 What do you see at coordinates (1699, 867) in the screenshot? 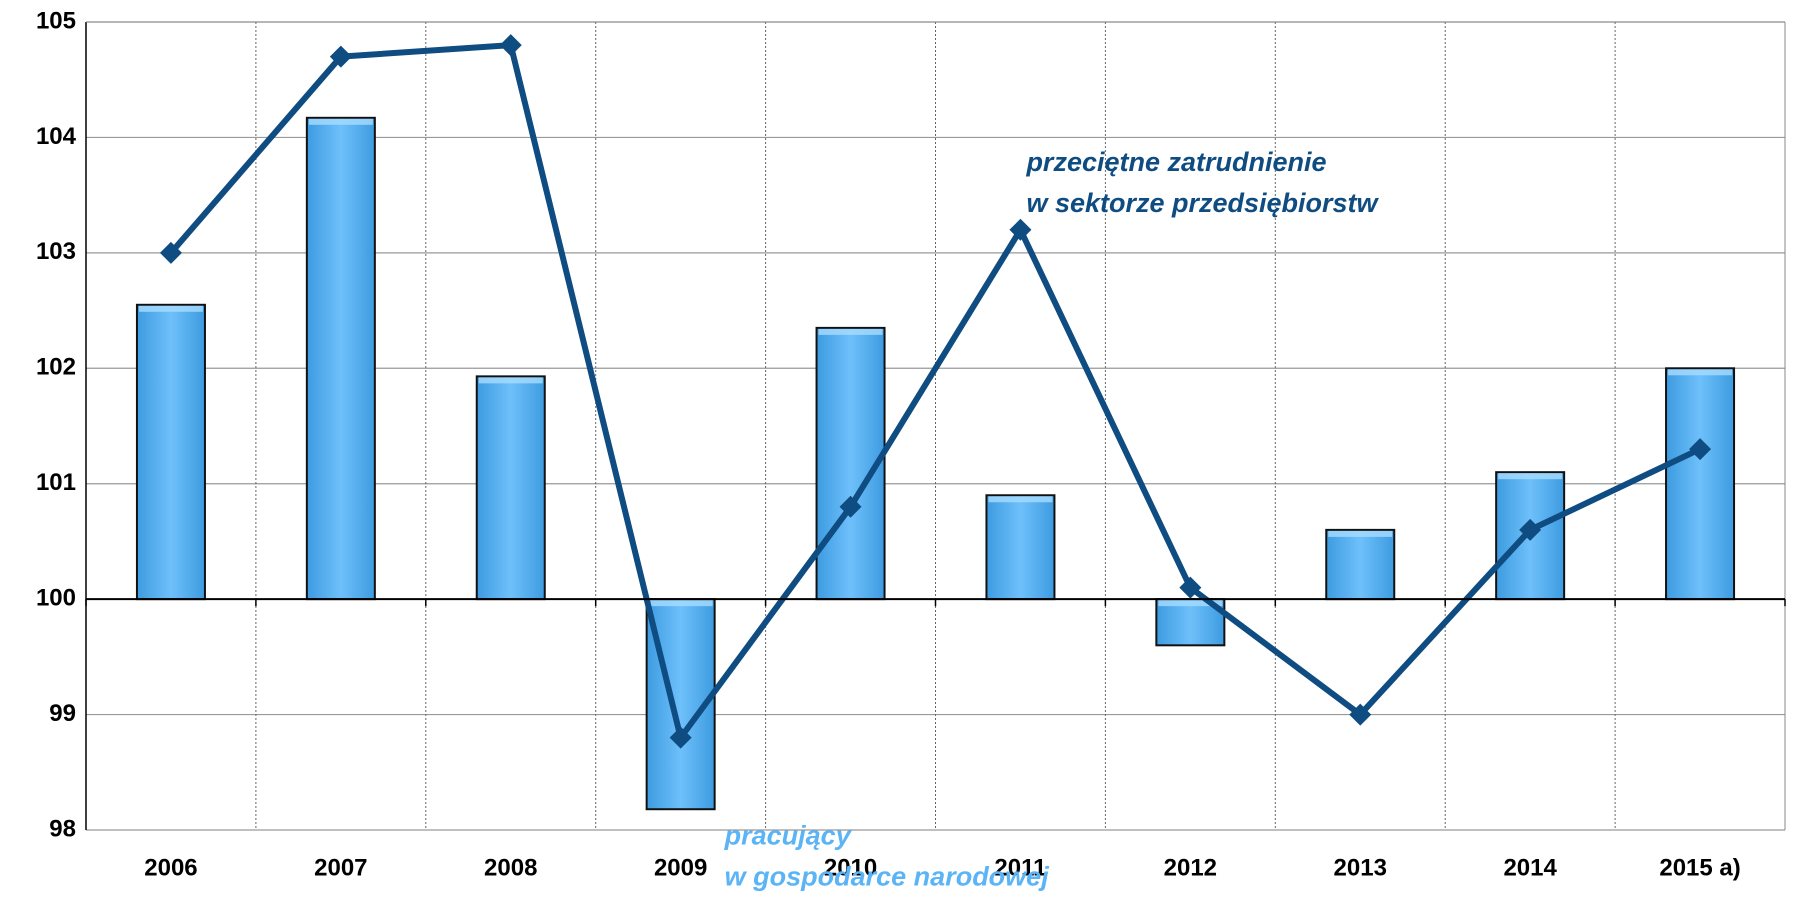
I see `x-tick-label: 2015 a)` at bounding box center [1699, 867].